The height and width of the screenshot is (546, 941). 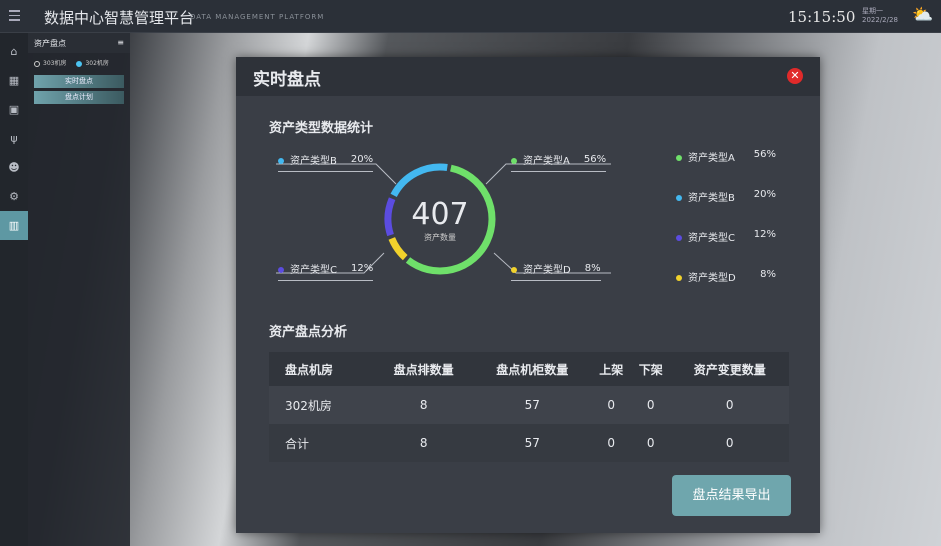 I want to click on legend-item: 资产类型D 8%, so click(x=726, y=276).